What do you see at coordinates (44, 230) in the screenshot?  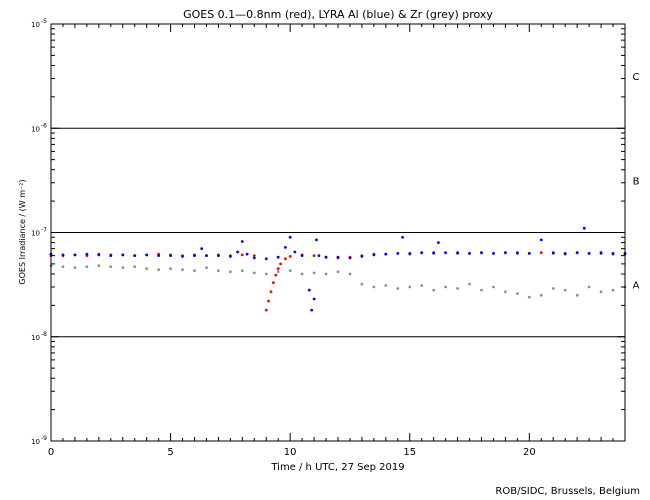 I see `y-tick-exponent: -7` at bounding box center [44, 230].